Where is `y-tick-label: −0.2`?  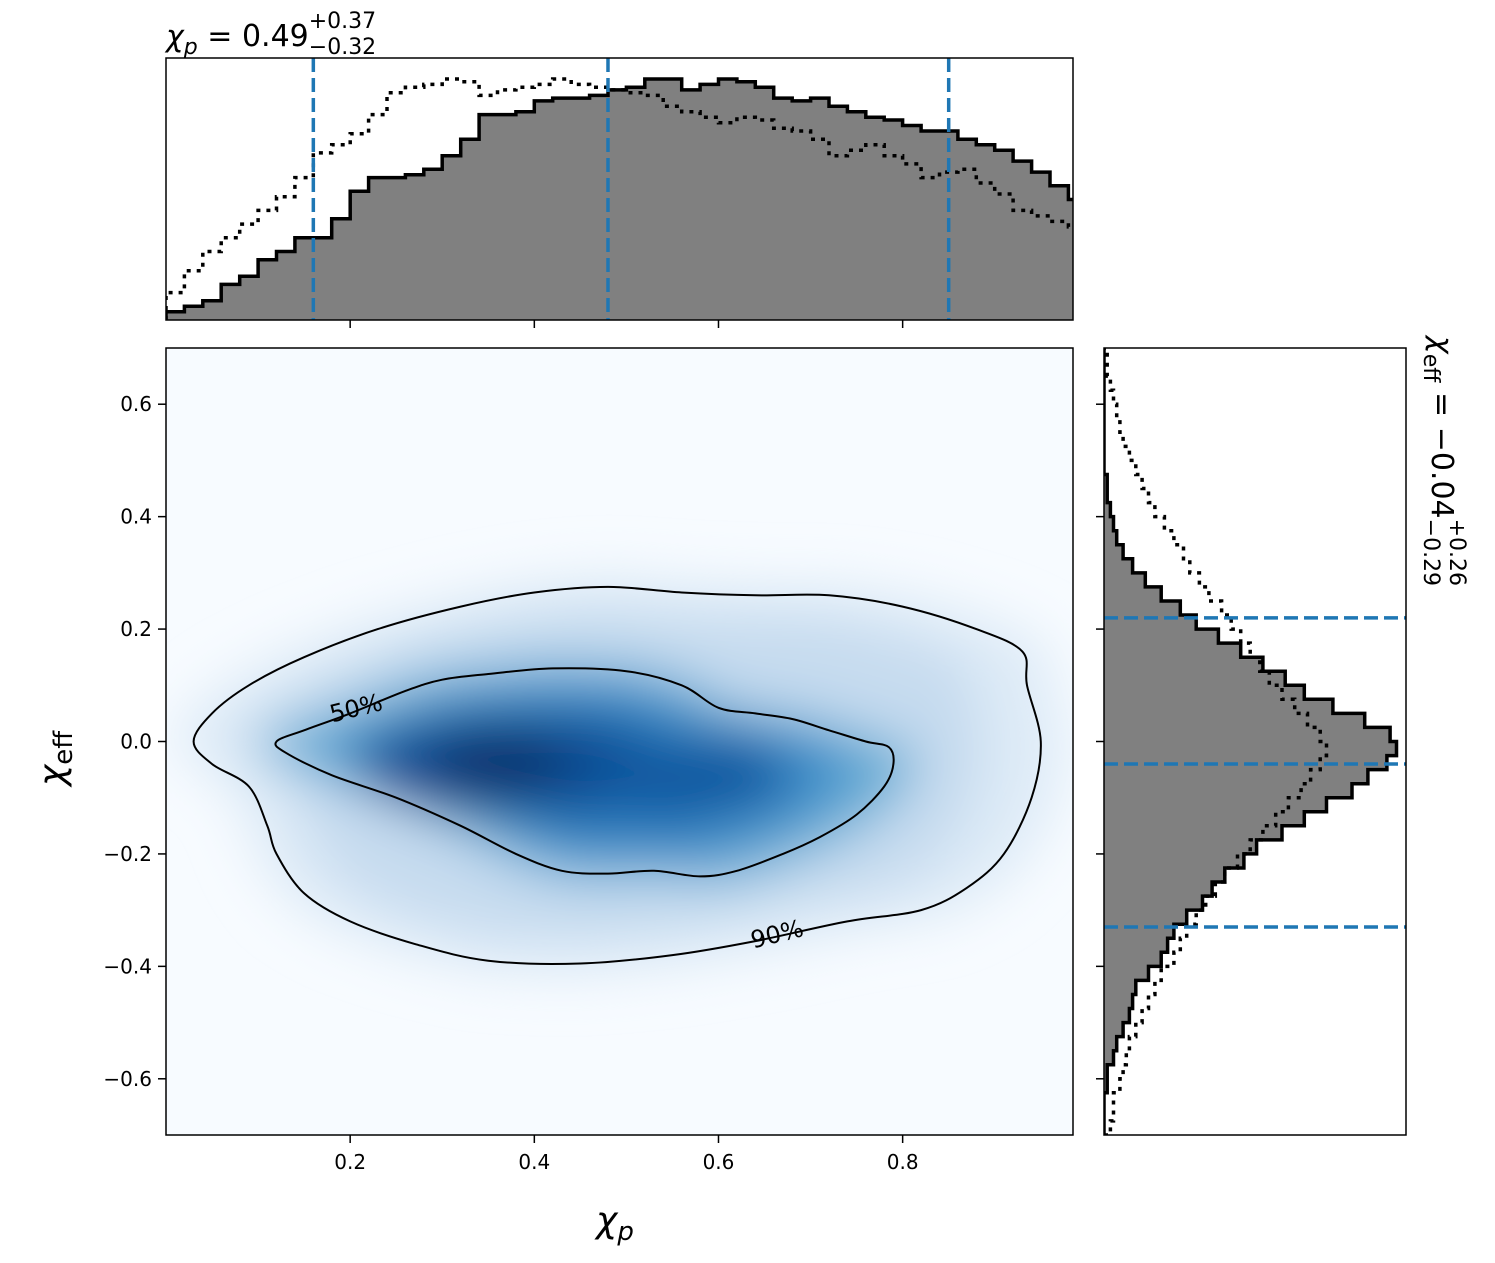 y-tick-label: −0.2 is located at coordinates (127, 854).